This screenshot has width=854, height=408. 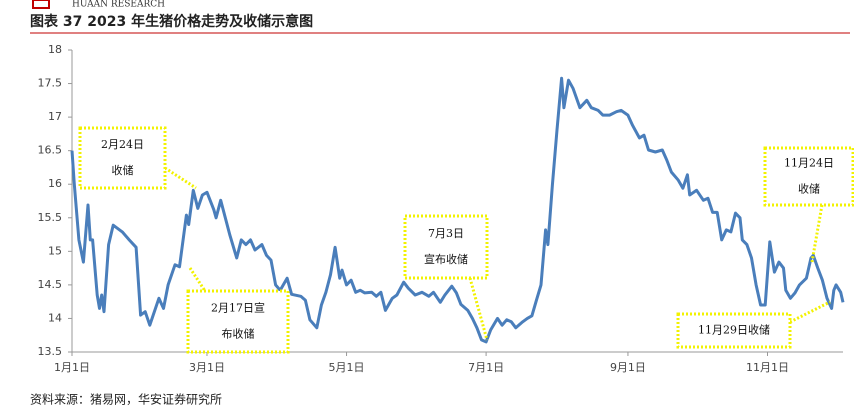 I want to click on source: 资料来源：猪易网，华安证券研究所, so click(x=126, y=399).